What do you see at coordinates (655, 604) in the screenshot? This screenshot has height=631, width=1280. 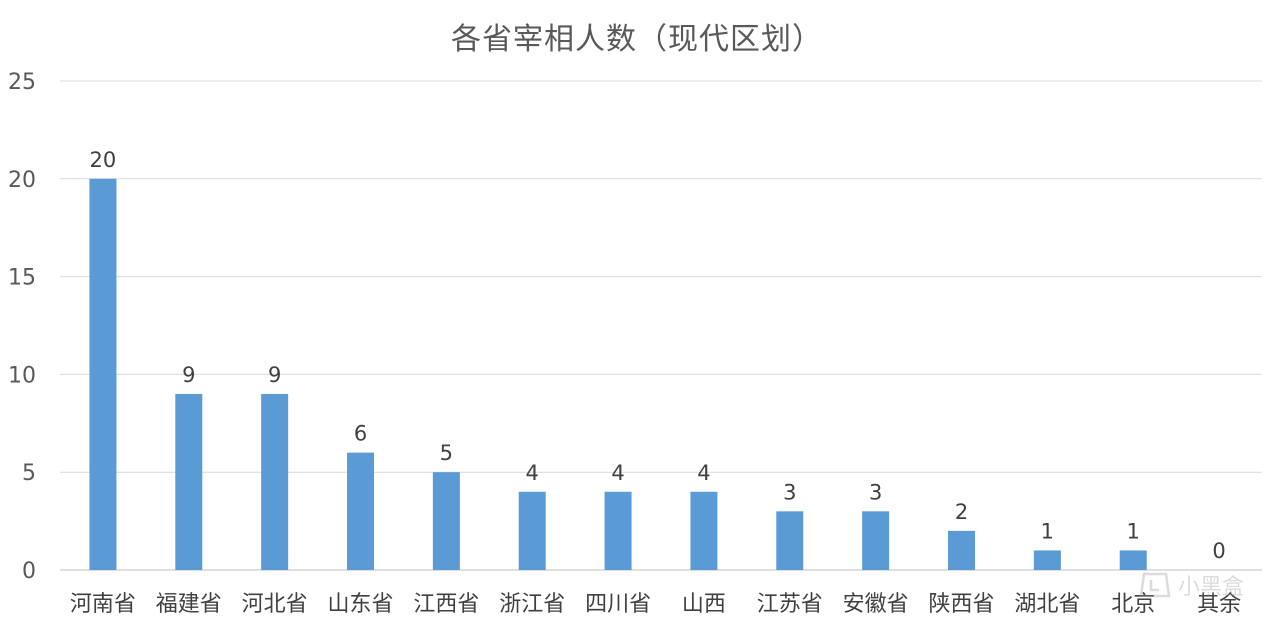 I see `x-axis-categories: 河南省 福建省 河北省 山东省 江西省 浙江省 四川省 山西 江苏省 安徽省 陕西省 湖北省 北京 其余` at bounding box center [655, 604].